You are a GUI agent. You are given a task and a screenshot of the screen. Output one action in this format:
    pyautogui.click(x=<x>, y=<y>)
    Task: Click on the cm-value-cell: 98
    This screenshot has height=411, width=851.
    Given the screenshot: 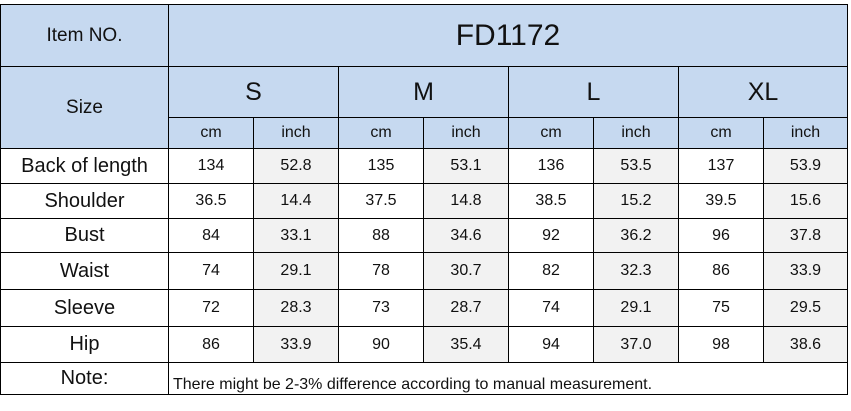 What is the action you would take?
    pyautogui.click(x=721, y=344)
    